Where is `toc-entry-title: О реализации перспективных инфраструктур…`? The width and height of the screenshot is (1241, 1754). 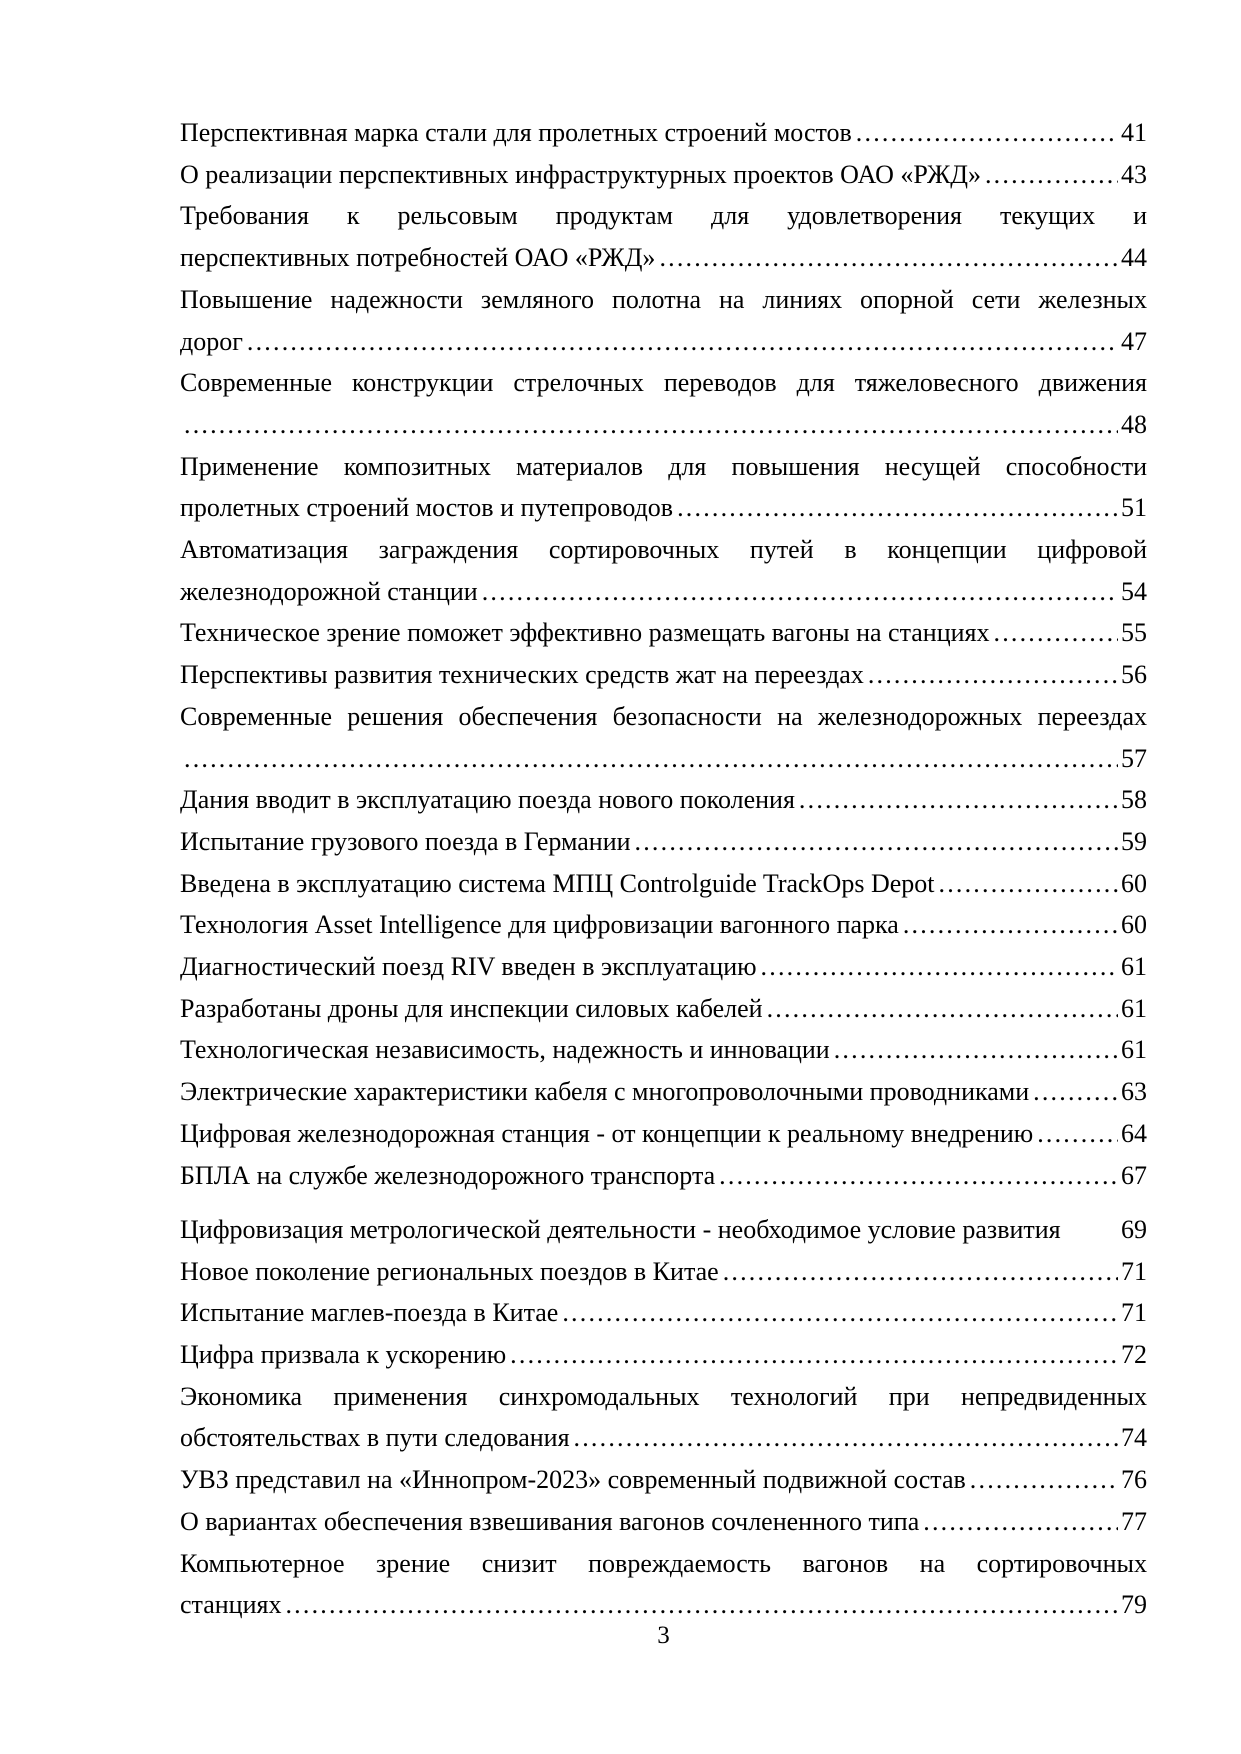 toc-entry-title: О реализации перспективных инфраструктур… is located at coordinates (580, 174).